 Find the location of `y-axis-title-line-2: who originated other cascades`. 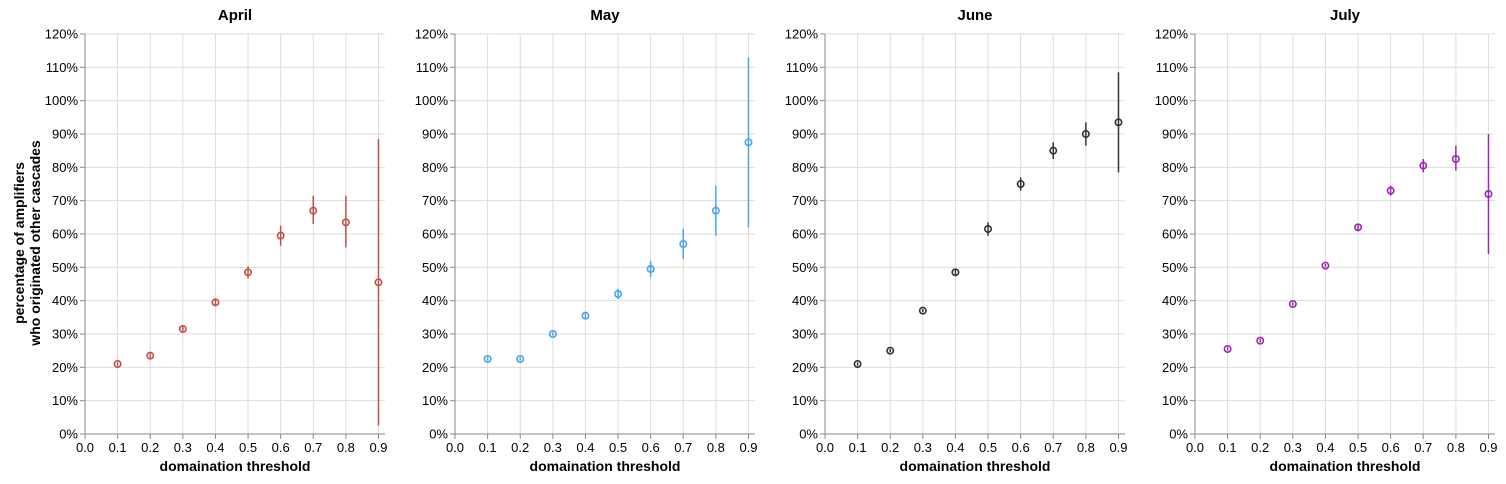

y-axis-title-line-2: who originated other cascades is located at coordinates (35, 243).